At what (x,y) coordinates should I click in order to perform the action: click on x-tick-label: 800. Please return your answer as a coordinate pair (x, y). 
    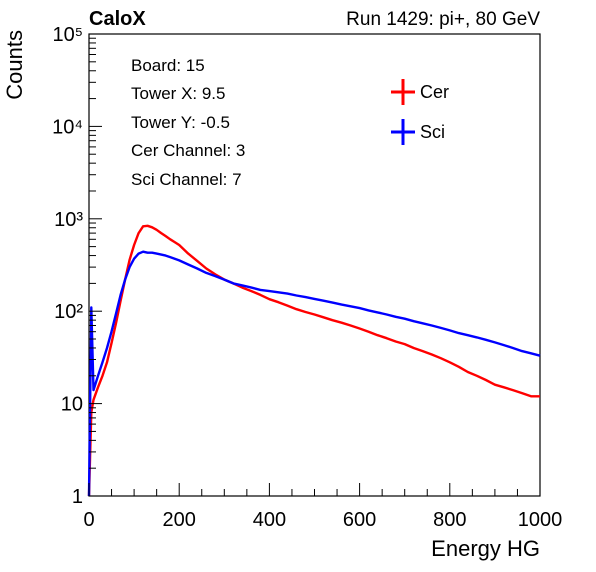
    Looking at the image, I should click on (449, 520).